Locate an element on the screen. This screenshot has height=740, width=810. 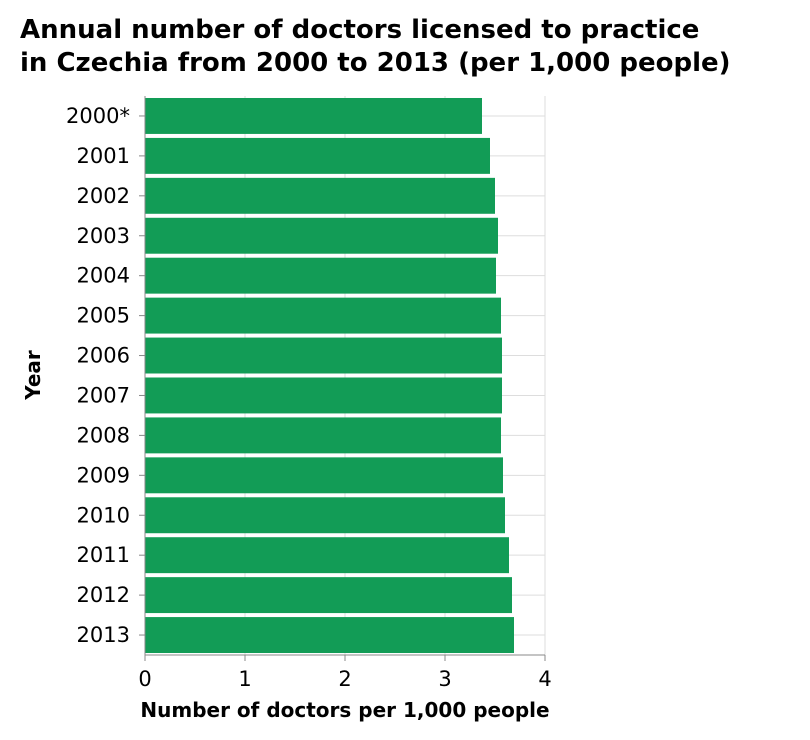
y-tick-label: 2009 is located at coordinates (103, 475).